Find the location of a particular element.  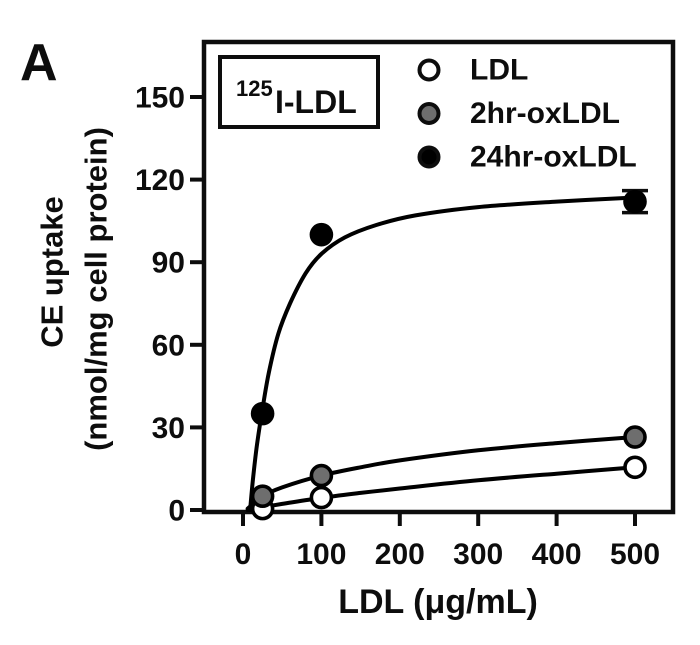

x-tick-label: 0 is located at coordinates (243, 554).